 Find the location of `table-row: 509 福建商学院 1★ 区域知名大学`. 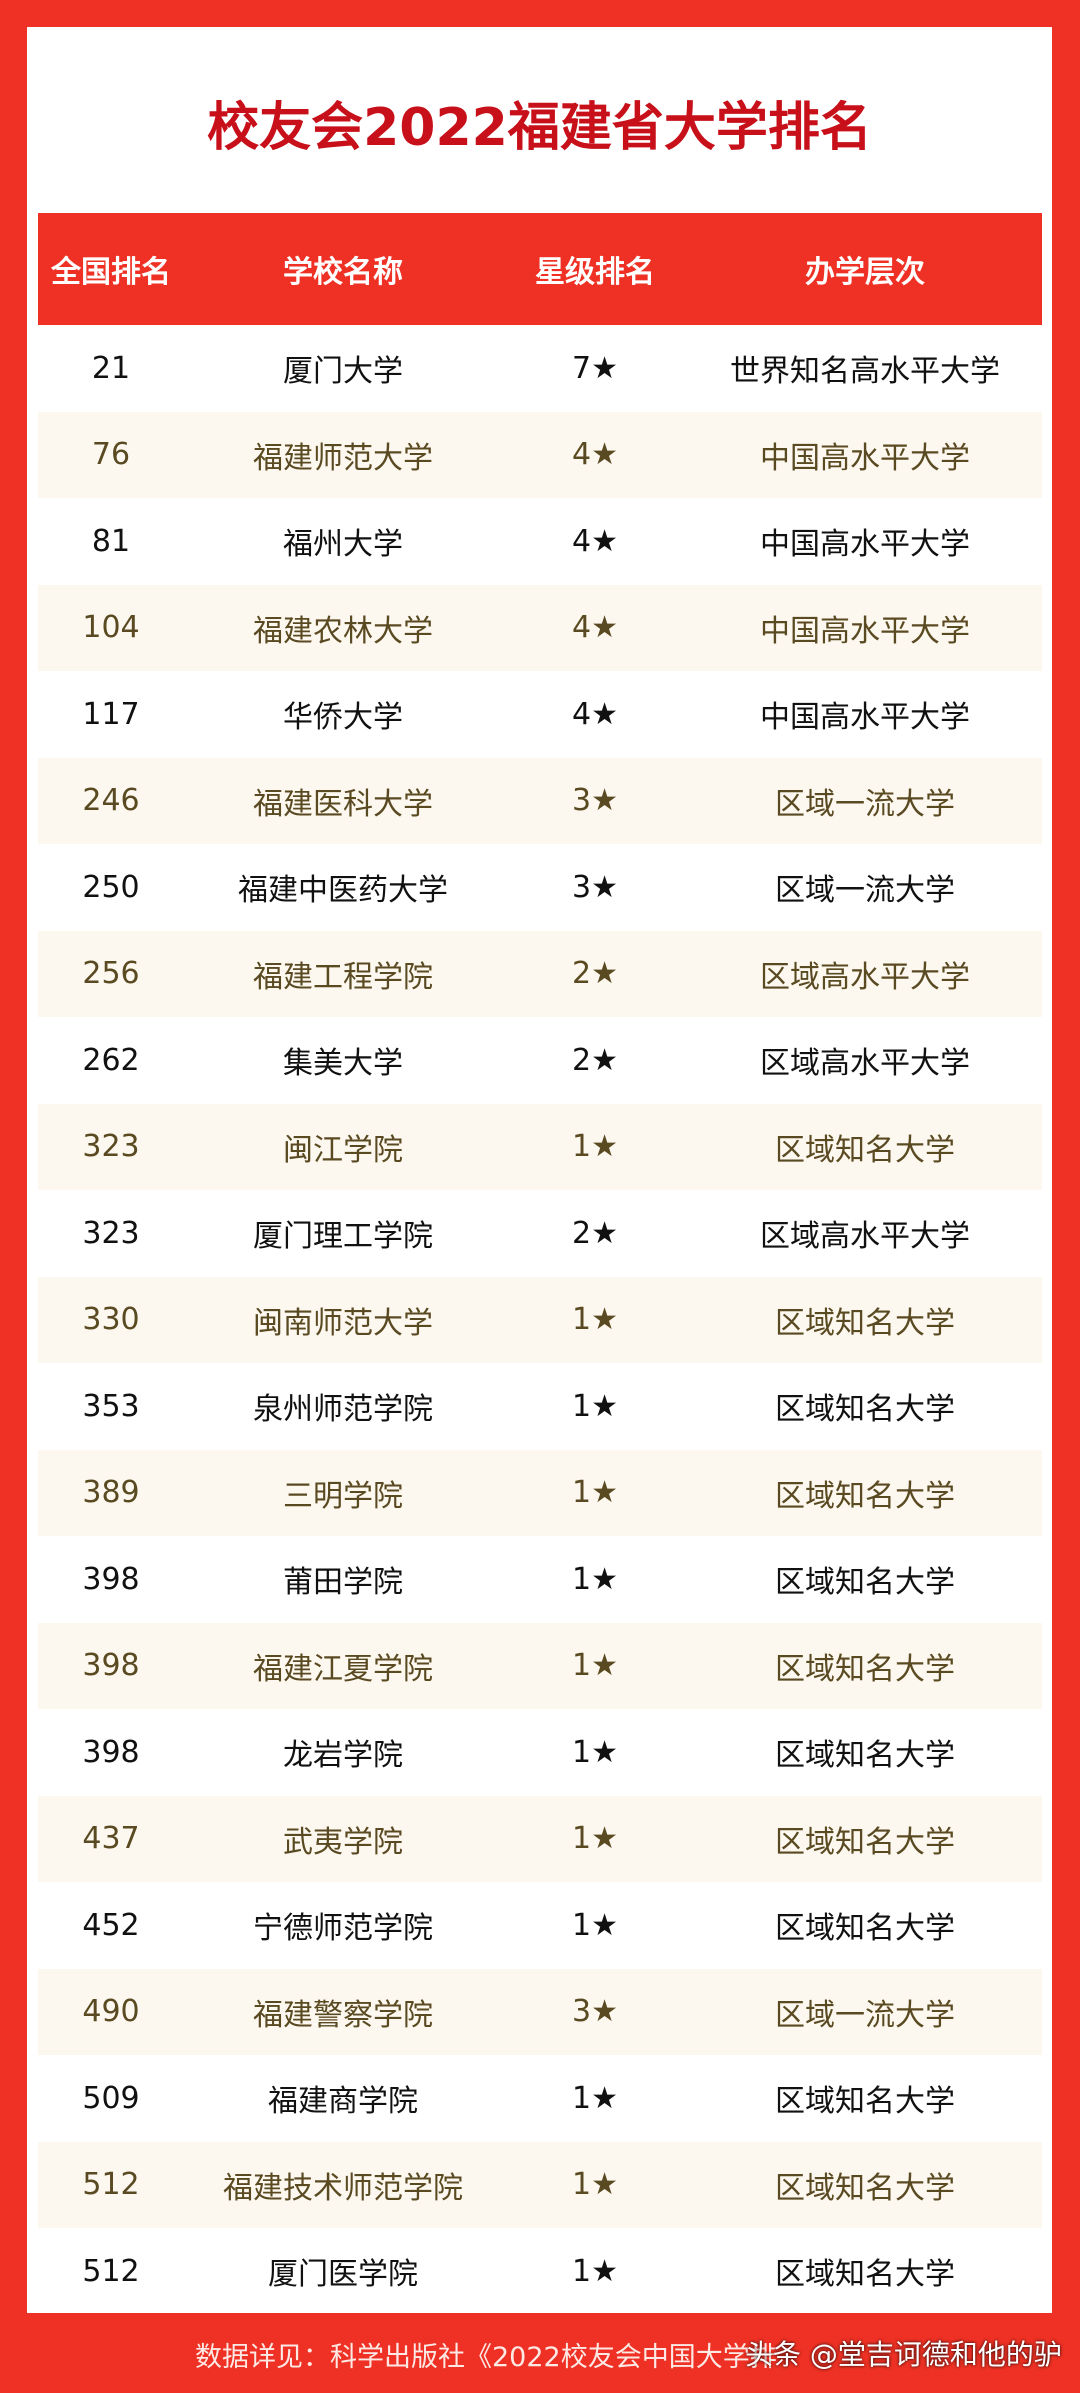

table-row: 509 福建商学院 1★ 区域知名大学 is located at coordinates (540, 2098).